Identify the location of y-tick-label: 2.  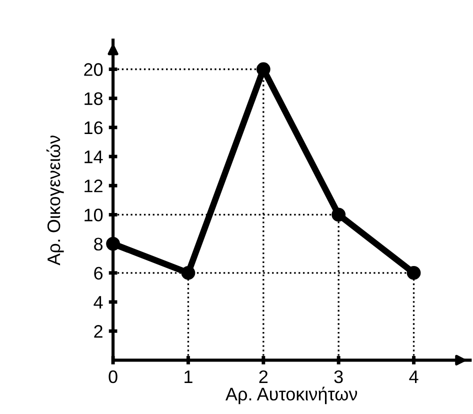
(98, 331).